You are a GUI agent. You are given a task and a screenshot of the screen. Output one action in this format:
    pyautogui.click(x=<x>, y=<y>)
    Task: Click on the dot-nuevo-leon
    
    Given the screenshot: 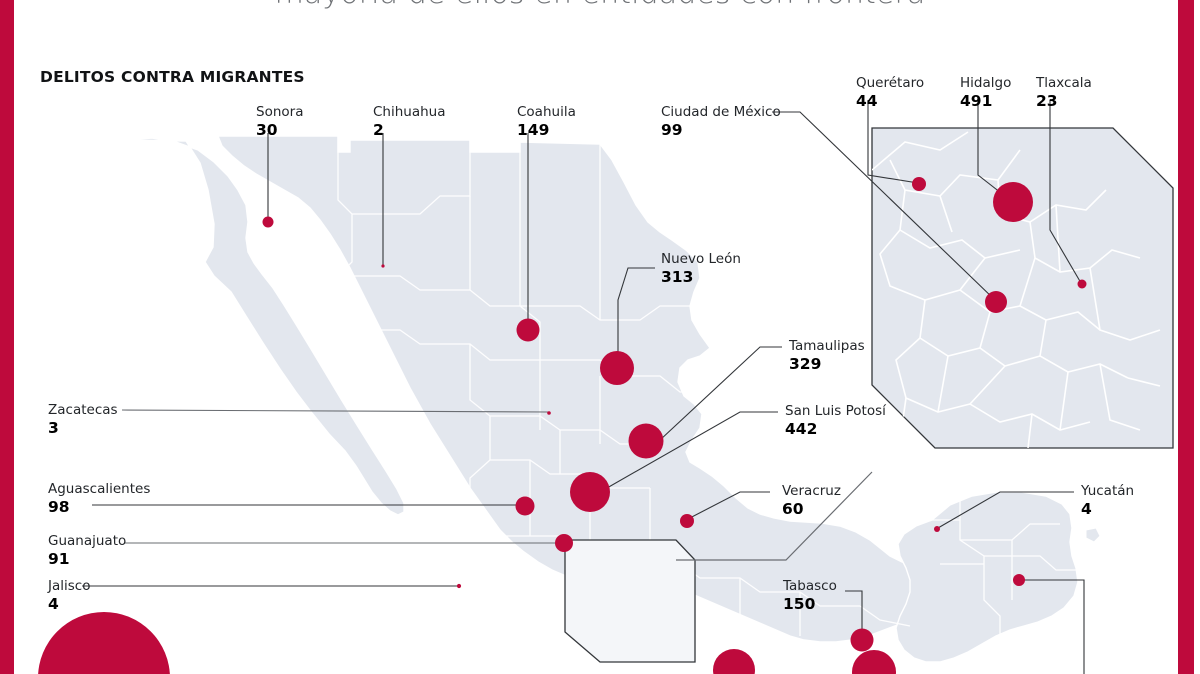 What is the action you would take?
    pyautogui.click(x=617, y=368)
    